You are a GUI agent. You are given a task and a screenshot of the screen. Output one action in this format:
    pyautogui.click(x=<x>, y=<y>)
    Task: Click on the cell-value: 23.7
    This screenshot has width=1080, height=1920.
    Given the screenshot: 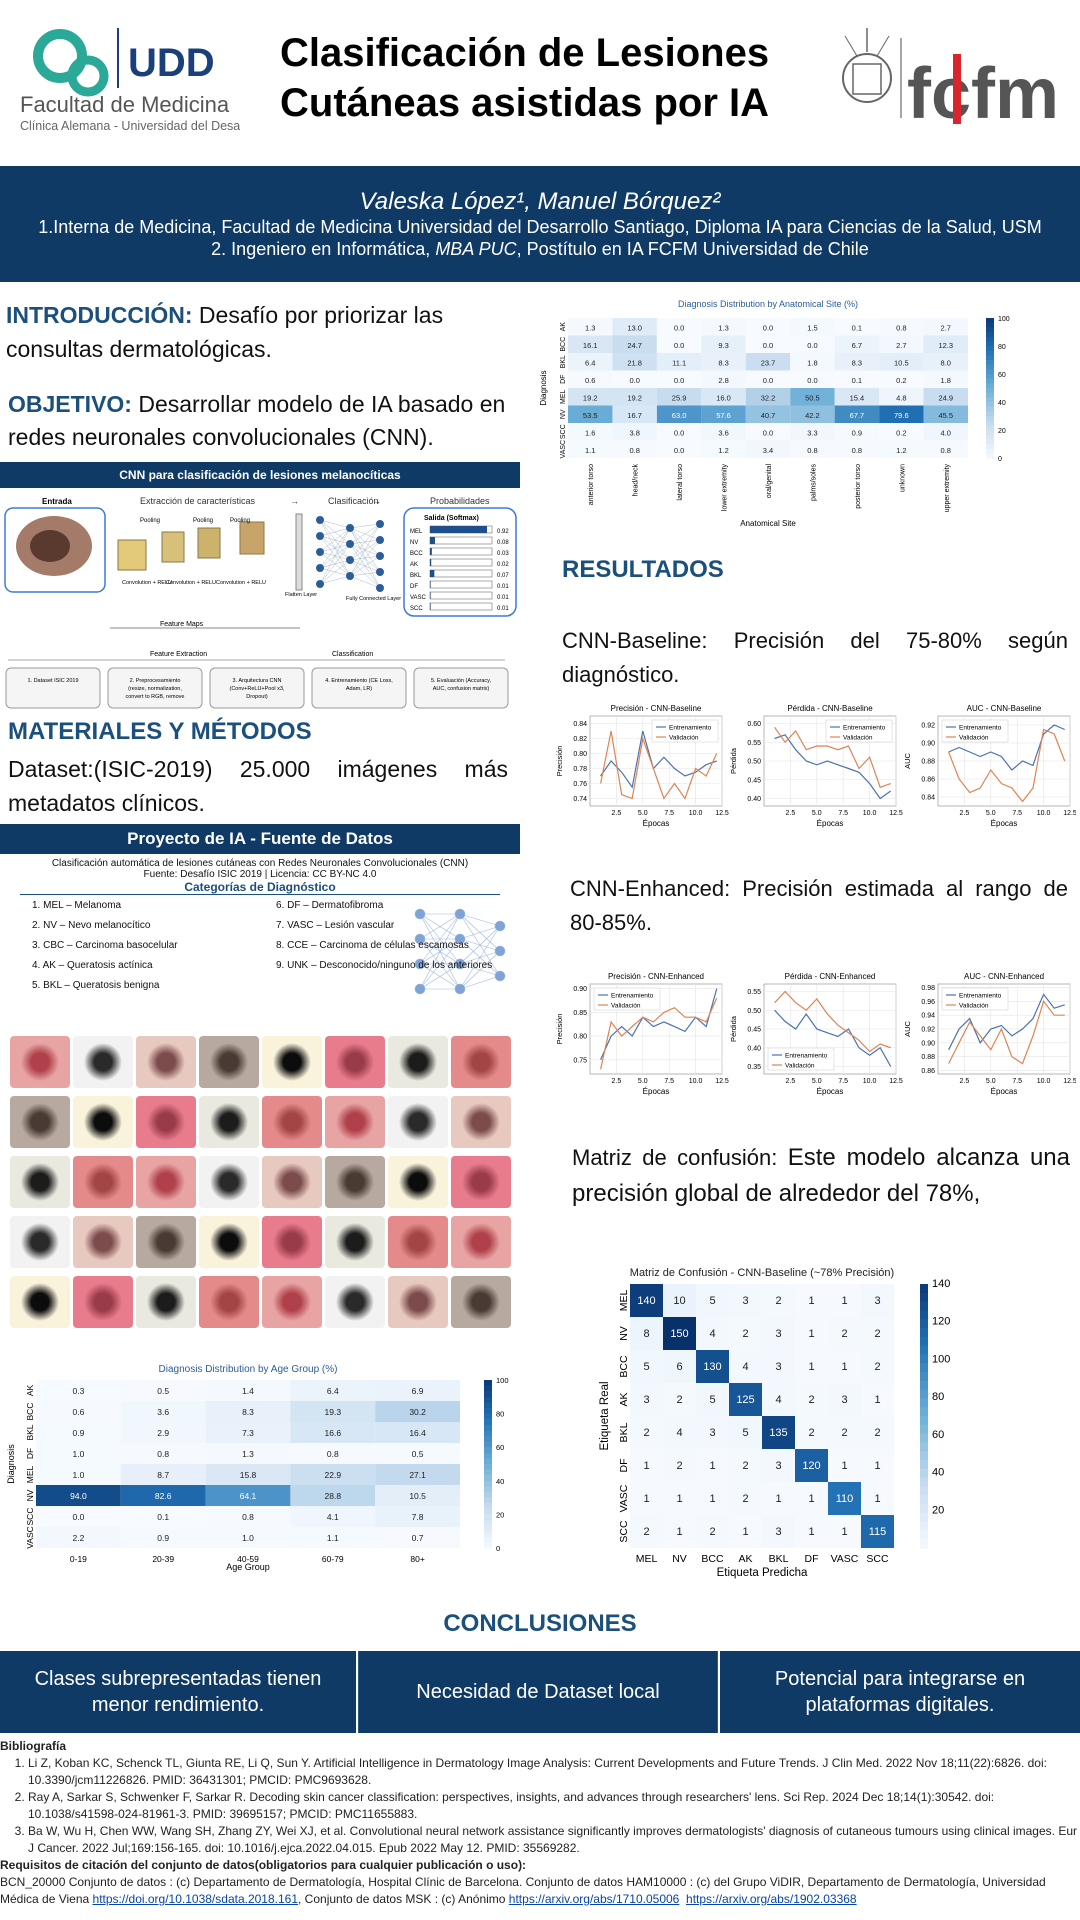 What is the action you would take?
    pyautogui.click(x=768, y=362)
    